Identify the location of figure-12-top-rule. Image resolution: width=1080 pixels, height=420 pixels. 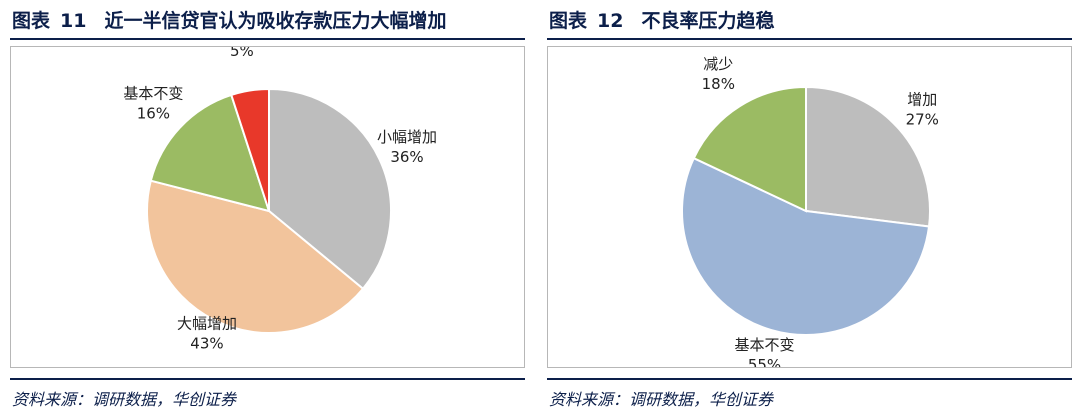
(809, 39).